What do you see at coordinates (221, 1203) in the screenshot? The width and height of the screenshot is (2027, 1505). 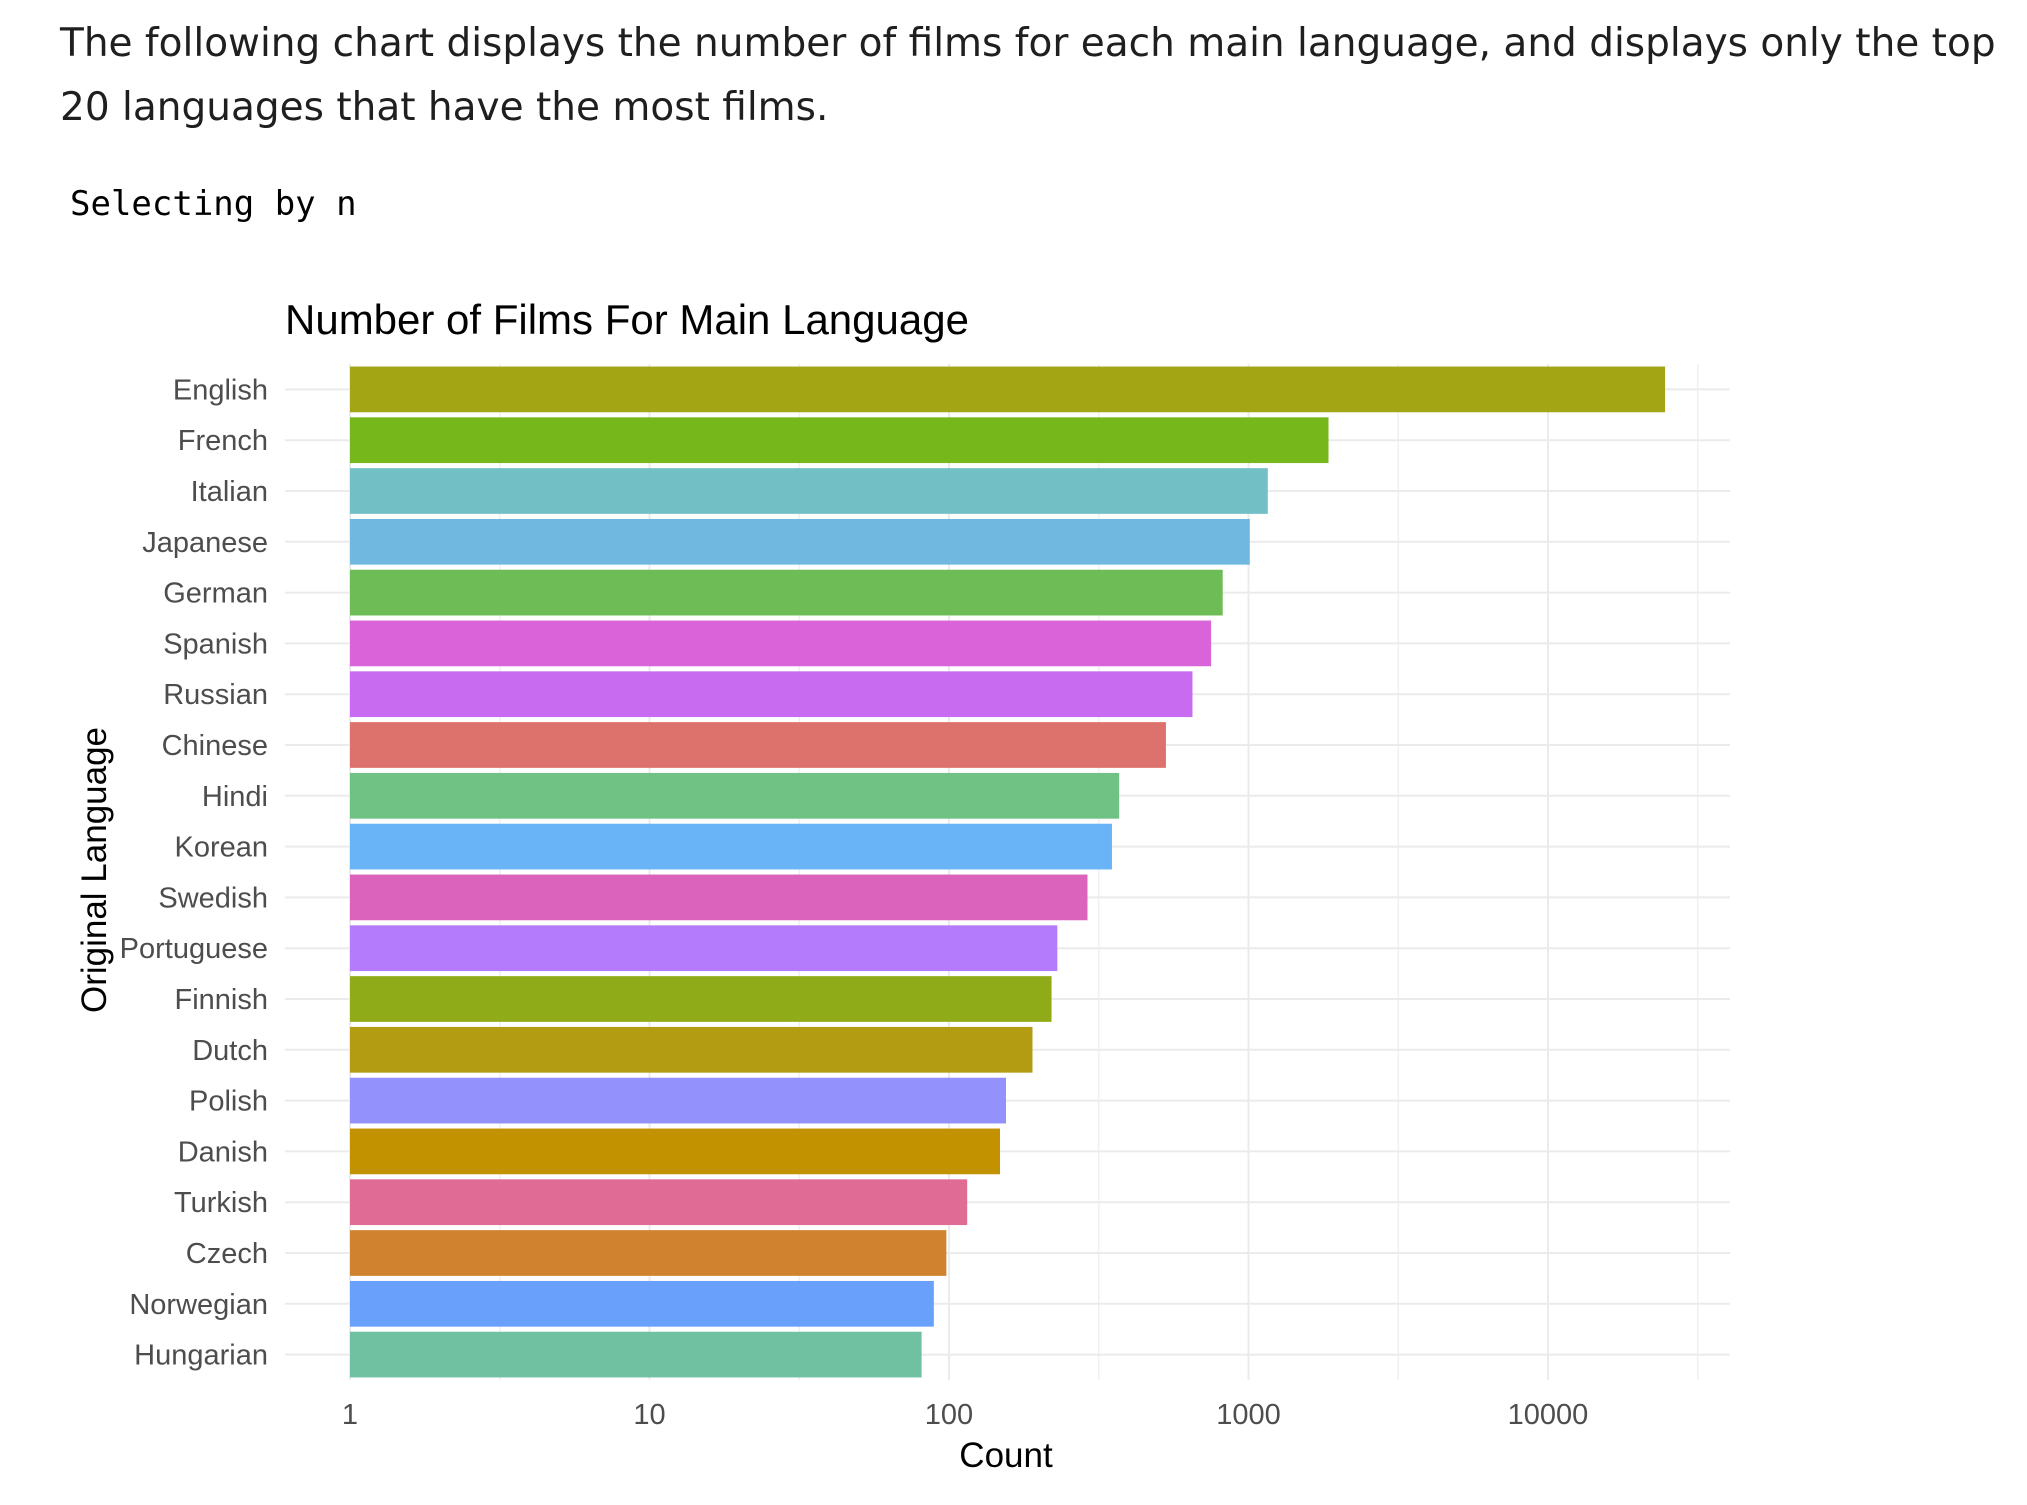 I see `category-label: Turkish` at bounding box center [221, 1203].